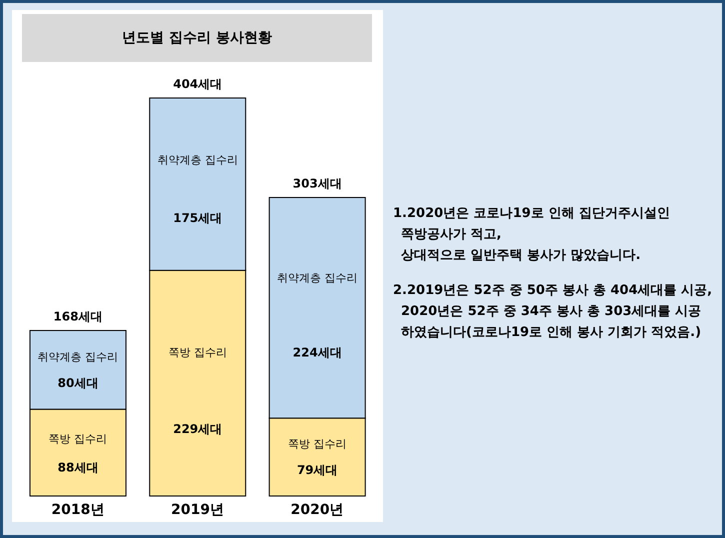 This screenshot has height=538, width=725. Describe the element at coordinates (317, 470) in the screenshot. I see `data-label: 79세대` at that location.